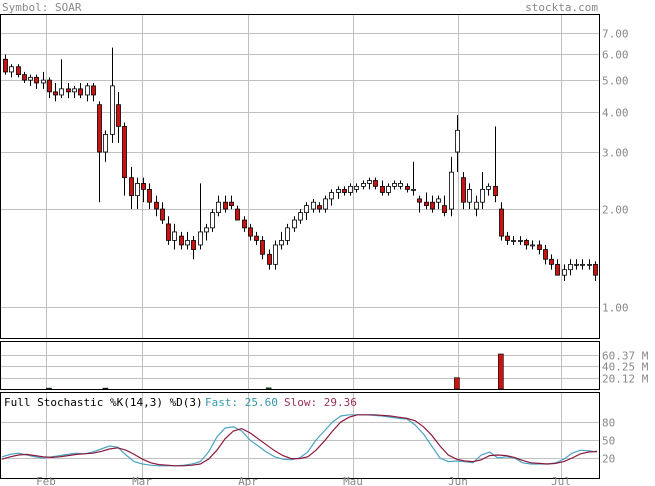 The image size is (655, 486). Describe the element at coordinates (248, 480) in the screenshot. I see `x-tick-label: Apr` at that location.